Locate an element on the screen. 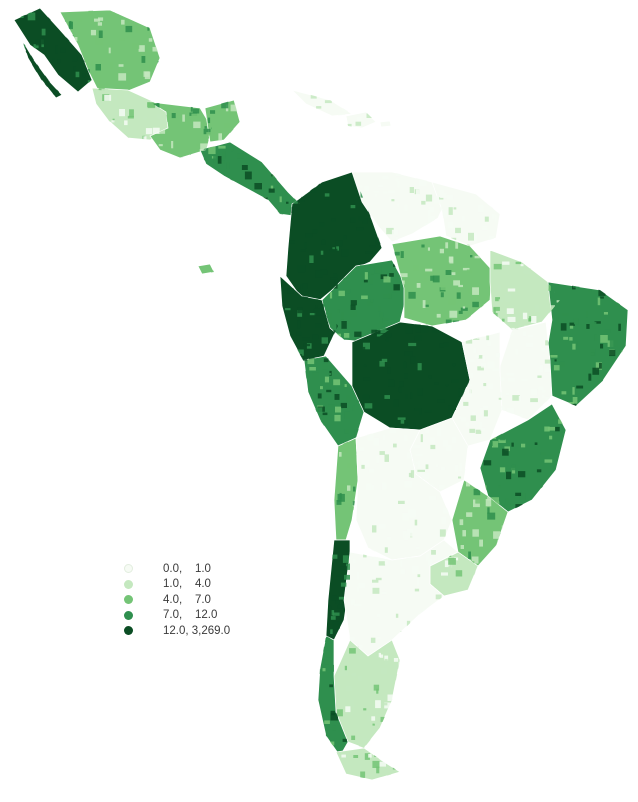 The width and height of the screenshot is (638, 802). region-amazon-central is located at coordinates (442, 281).